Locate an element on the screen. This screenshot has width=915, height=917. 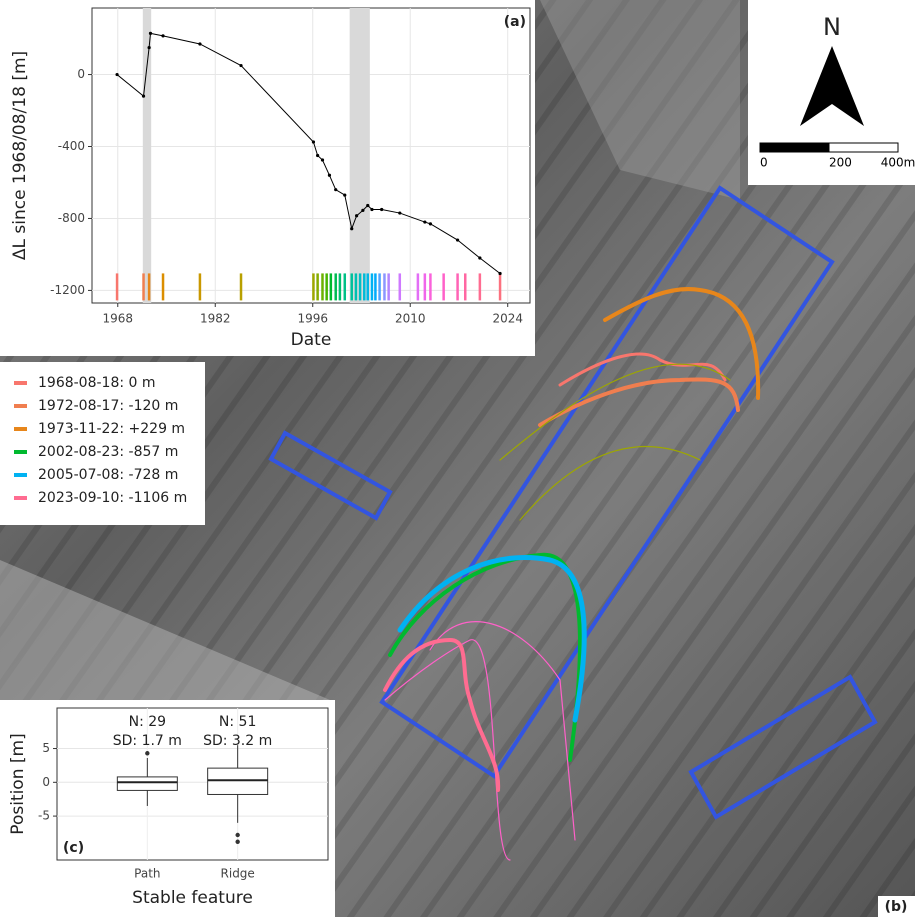
front-1980s is located at coordinates (615, 442).